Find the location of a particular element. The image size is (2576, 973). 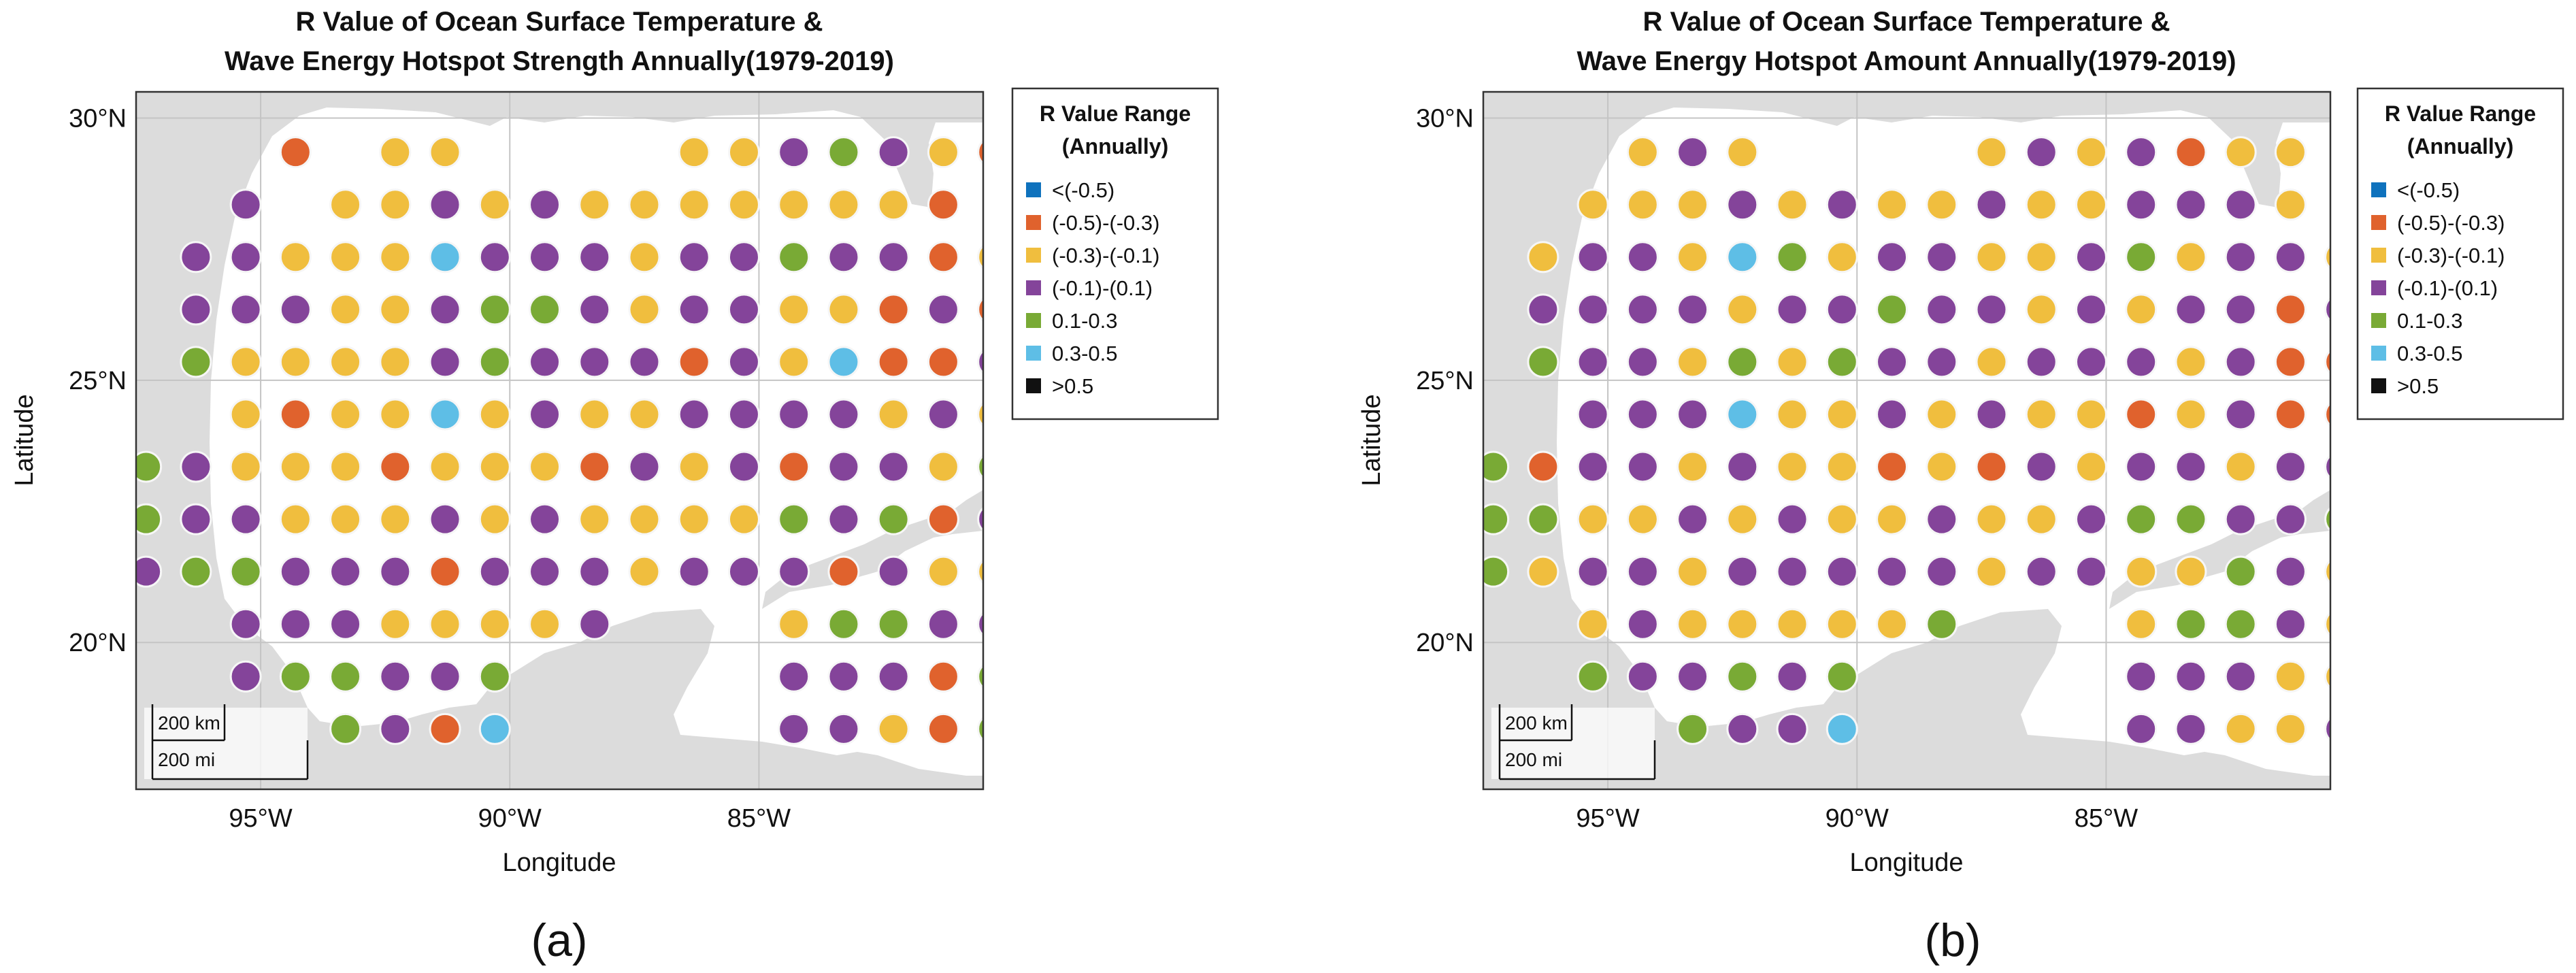

legend-label: (-0.5)-(-0.3) is located at coordinates (2451, 223).